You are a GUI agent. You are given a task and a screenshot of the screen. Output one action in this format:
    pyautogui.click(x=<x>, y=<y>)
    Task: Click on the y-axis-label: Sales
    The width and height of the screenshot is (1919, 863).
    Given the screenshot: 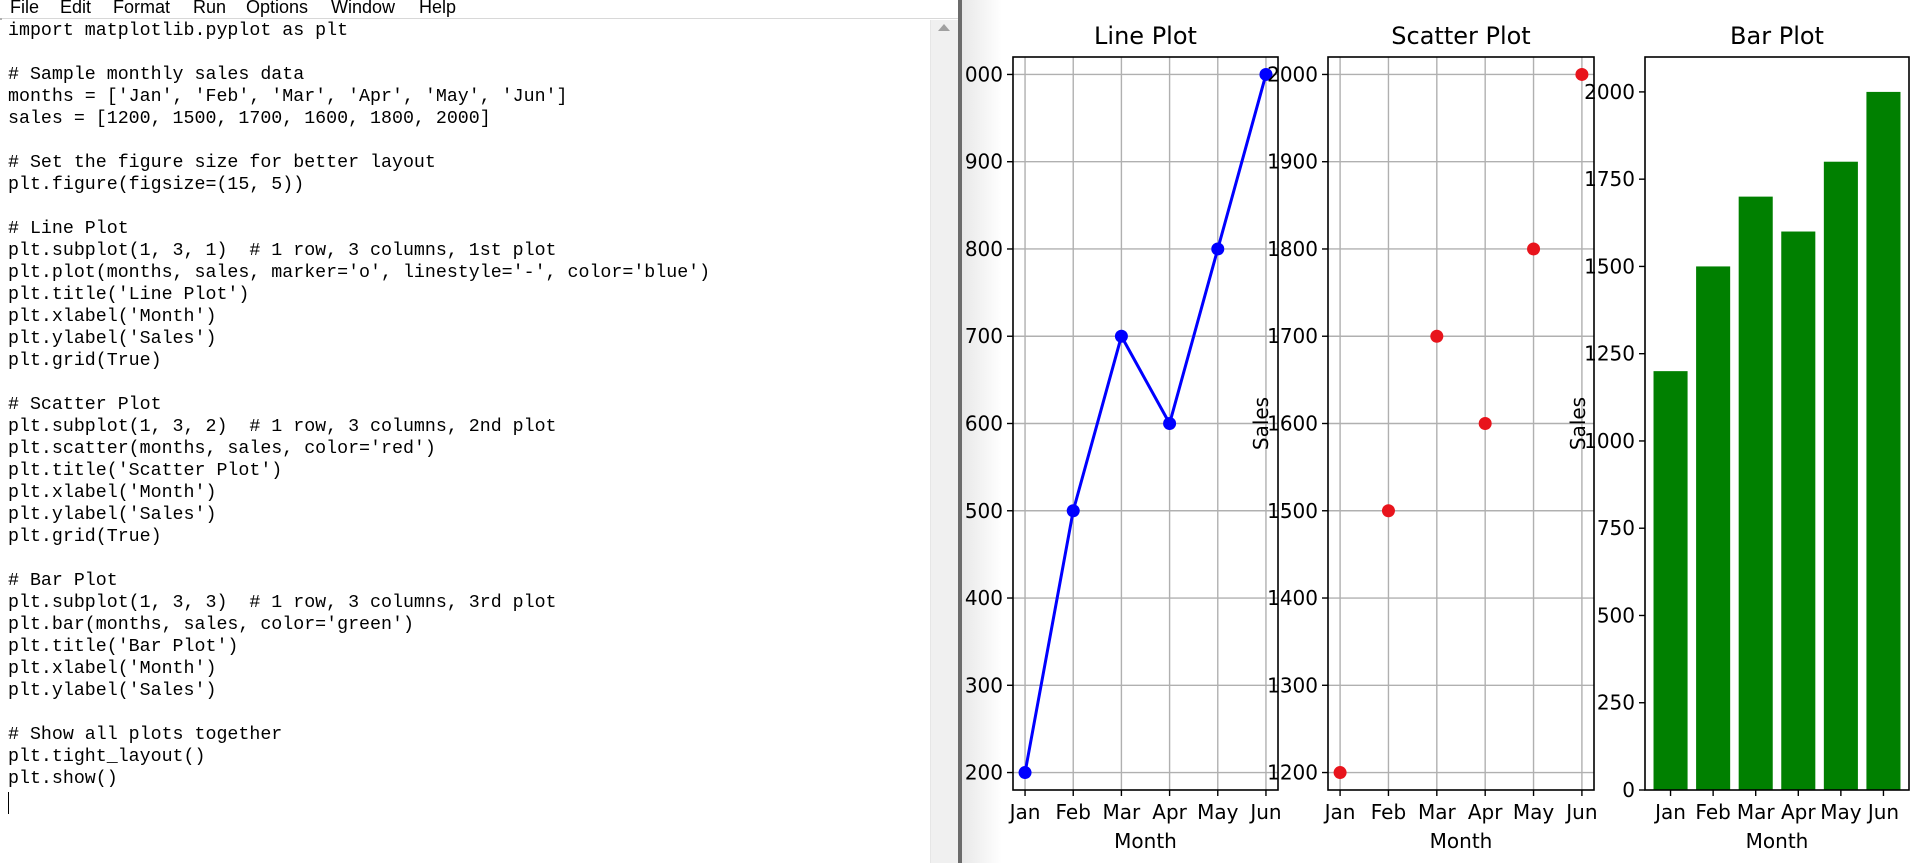 What is the action you would take?
    pyautogui.click(x=1261, y=423)
    